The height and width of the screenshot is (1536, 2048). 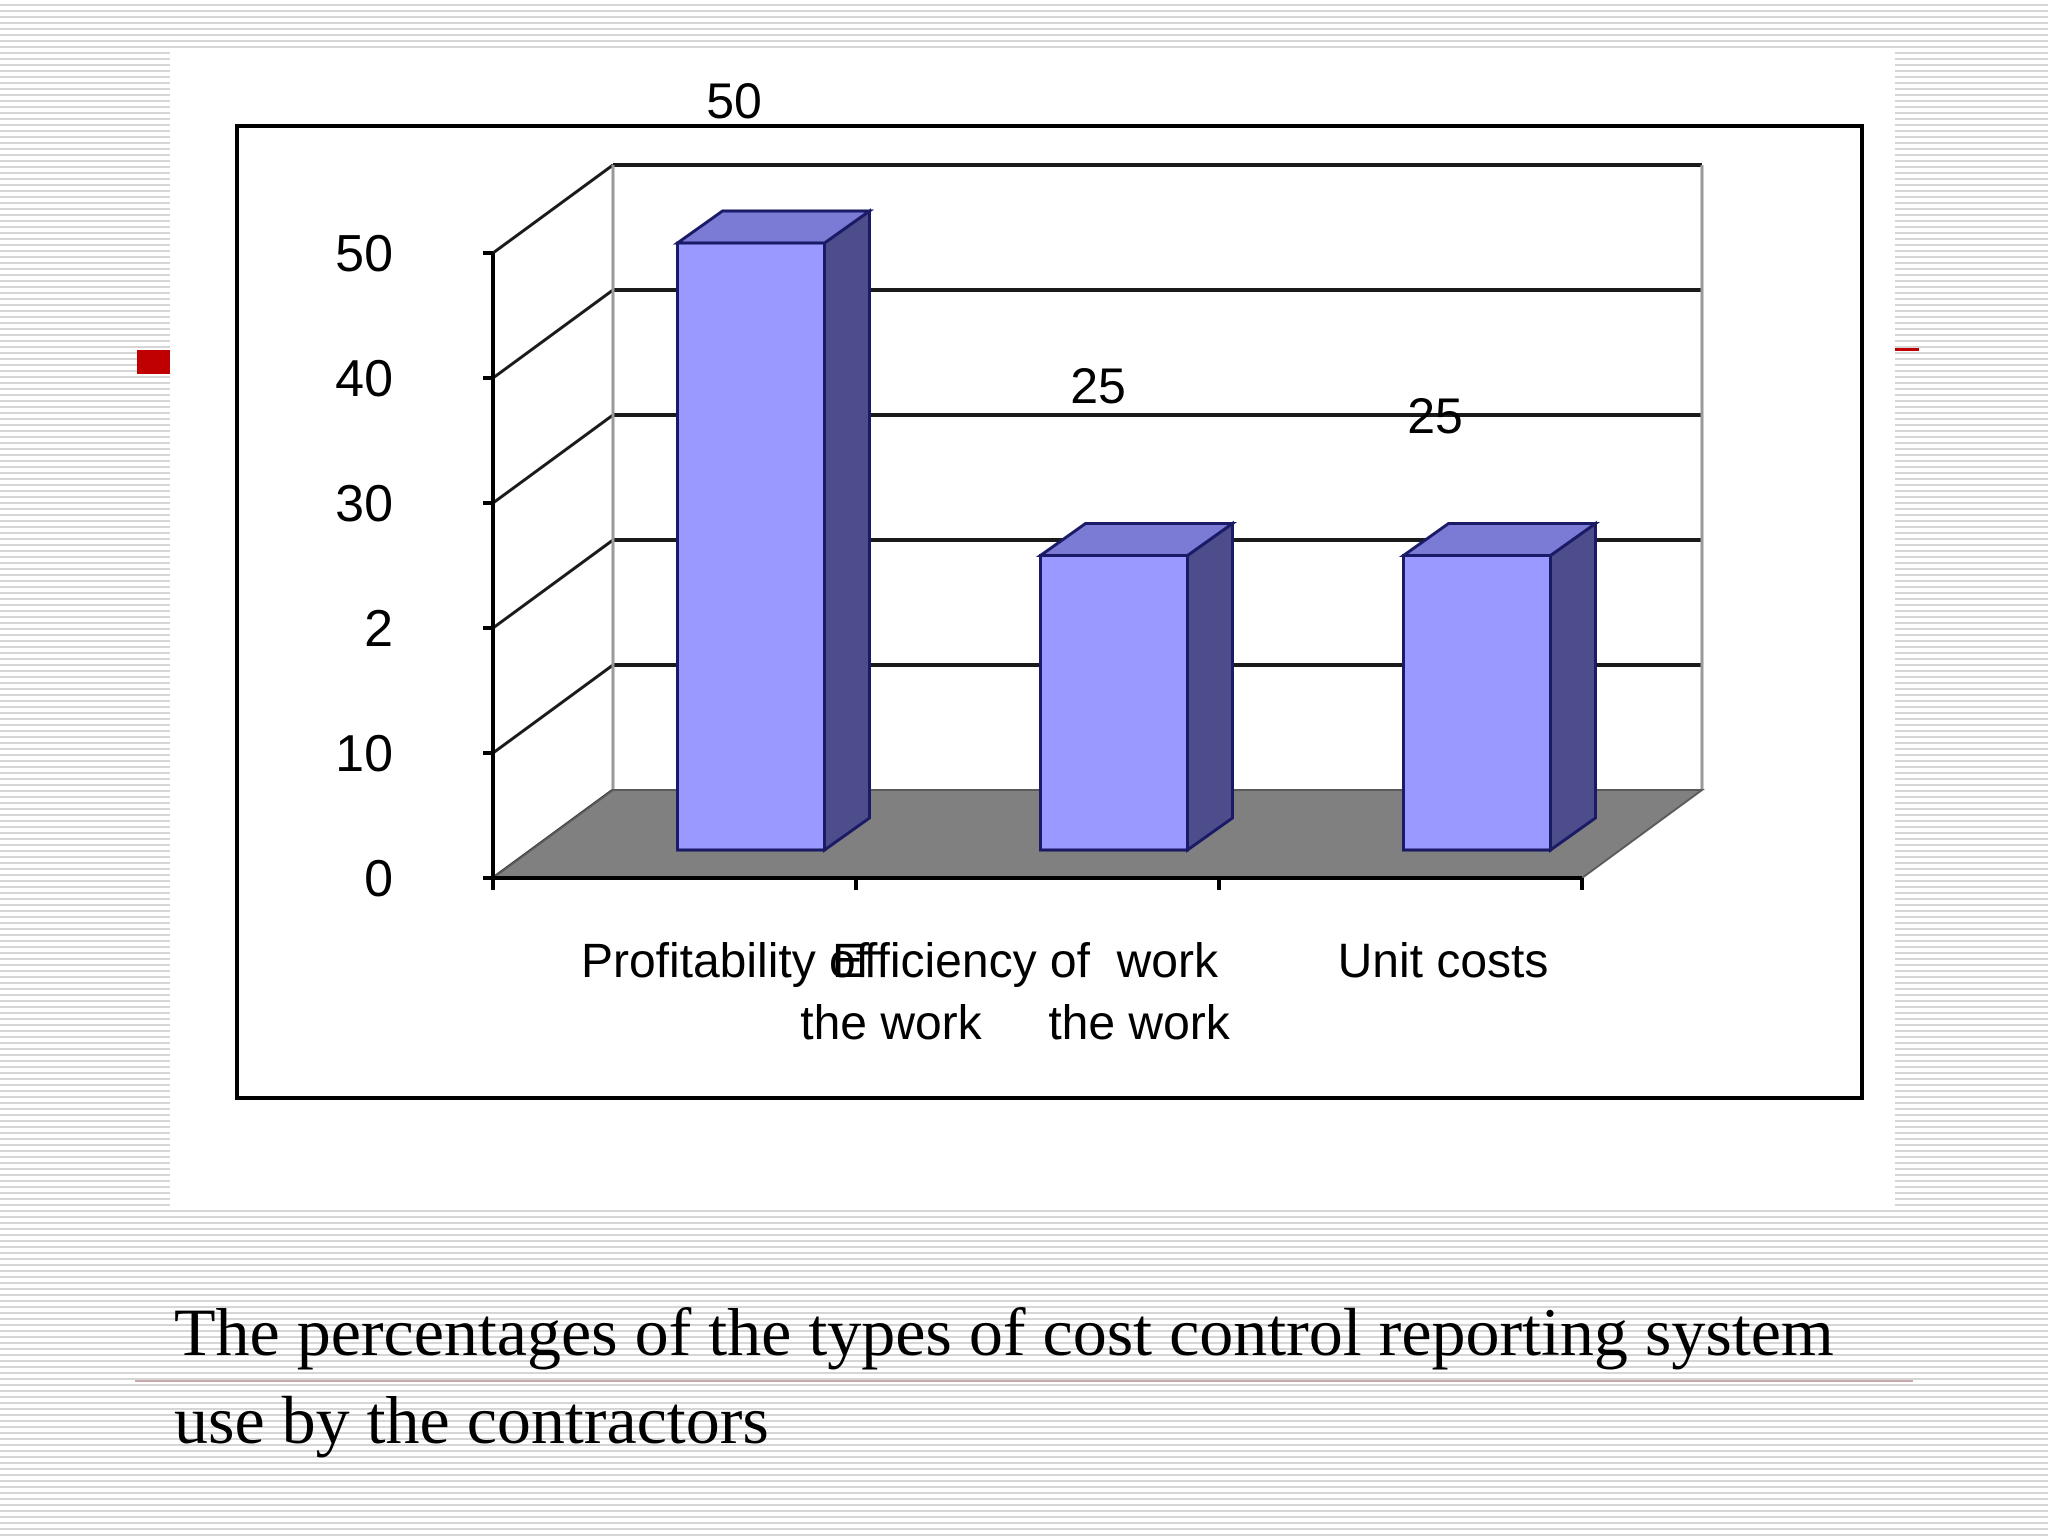 I want to click on bullet-marker, so click(x=153, y=362).